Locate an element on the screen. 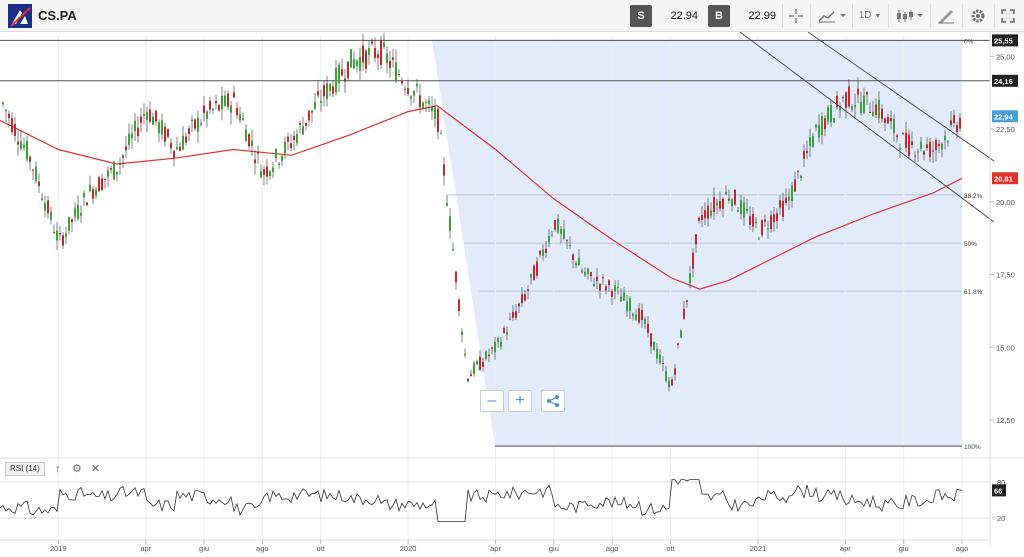 The height and width of the screenshot is (557, 1024). gear-icon is located at coordinates (978, 16).